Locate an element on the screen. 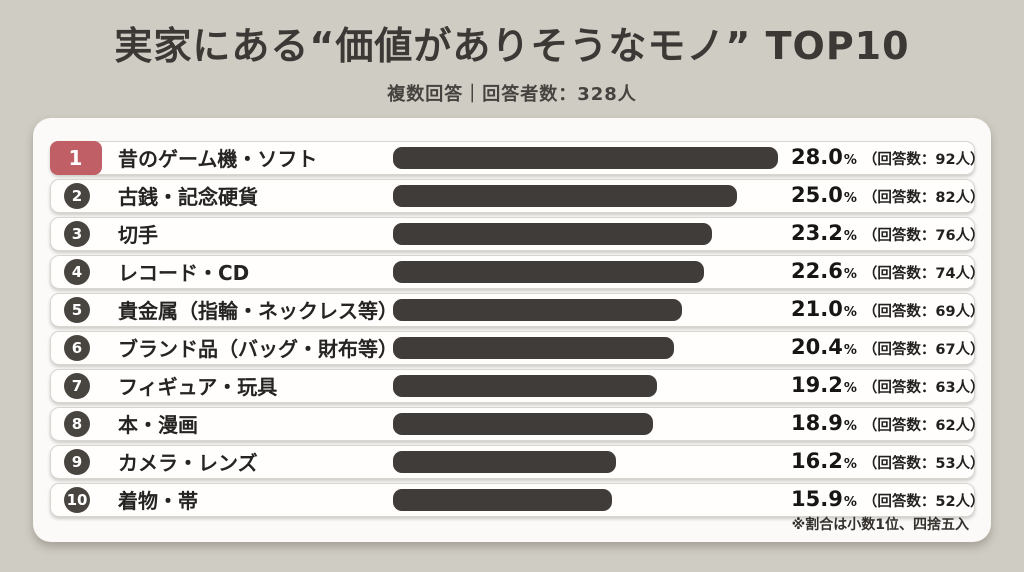  percent-block: 16.2 % （回答数：53人） is located at coordinates (888, 461).